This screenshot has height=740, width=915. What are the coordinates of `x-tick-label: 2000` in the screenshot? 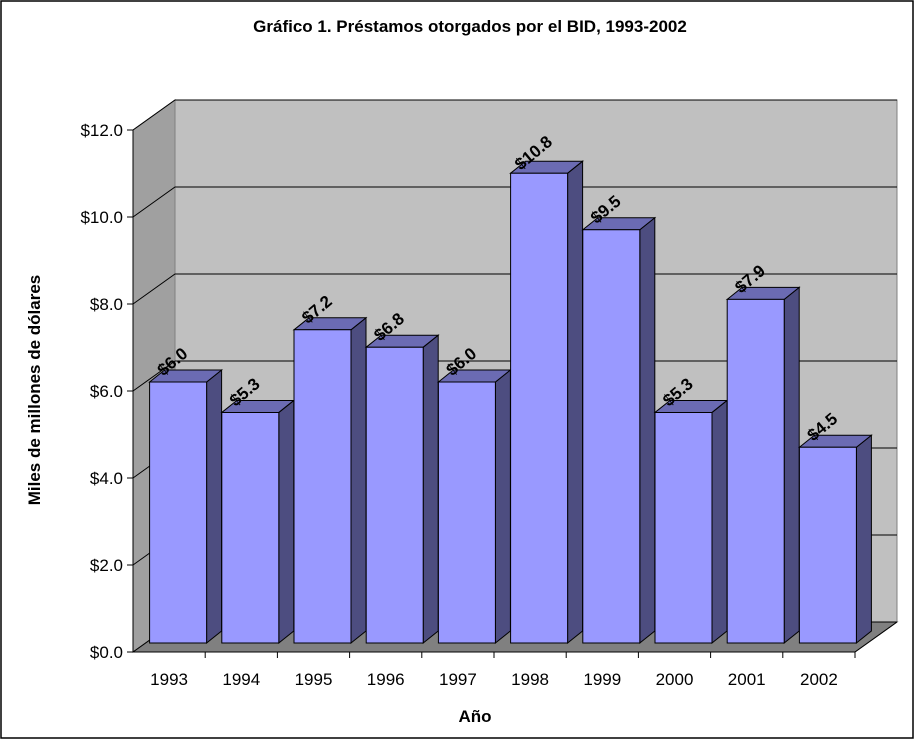 It's located at (675, 679).